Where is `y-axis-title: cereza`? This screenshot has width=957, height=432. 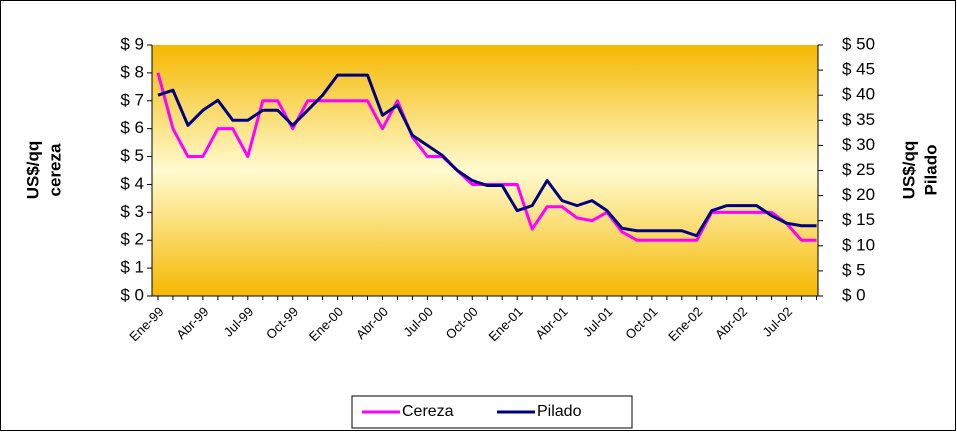
y-axis-title: cereza is located at coordinates (54, 169).